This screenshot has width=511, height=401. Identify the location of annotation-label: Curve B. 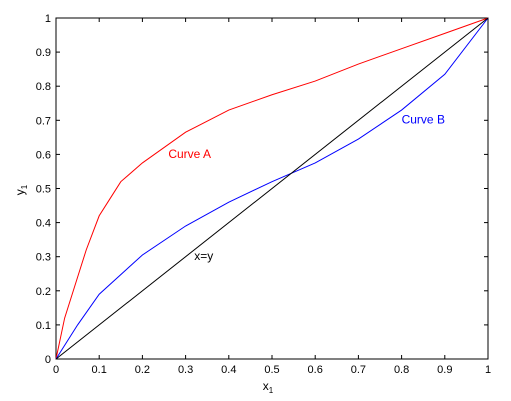
(423, 120).